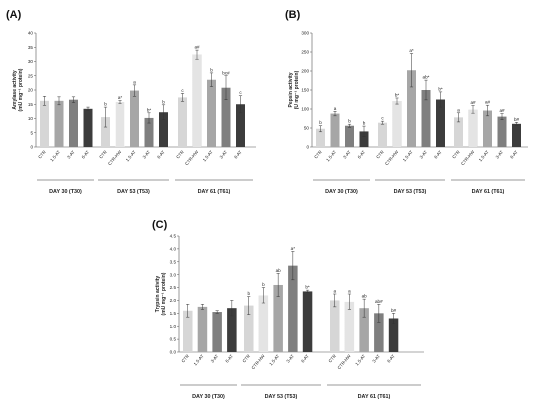  What do you see at coordinates (488, 192) in the screenshot?
I see `group-label: DAY 61 (T61)` at bounding box center [488, 192].